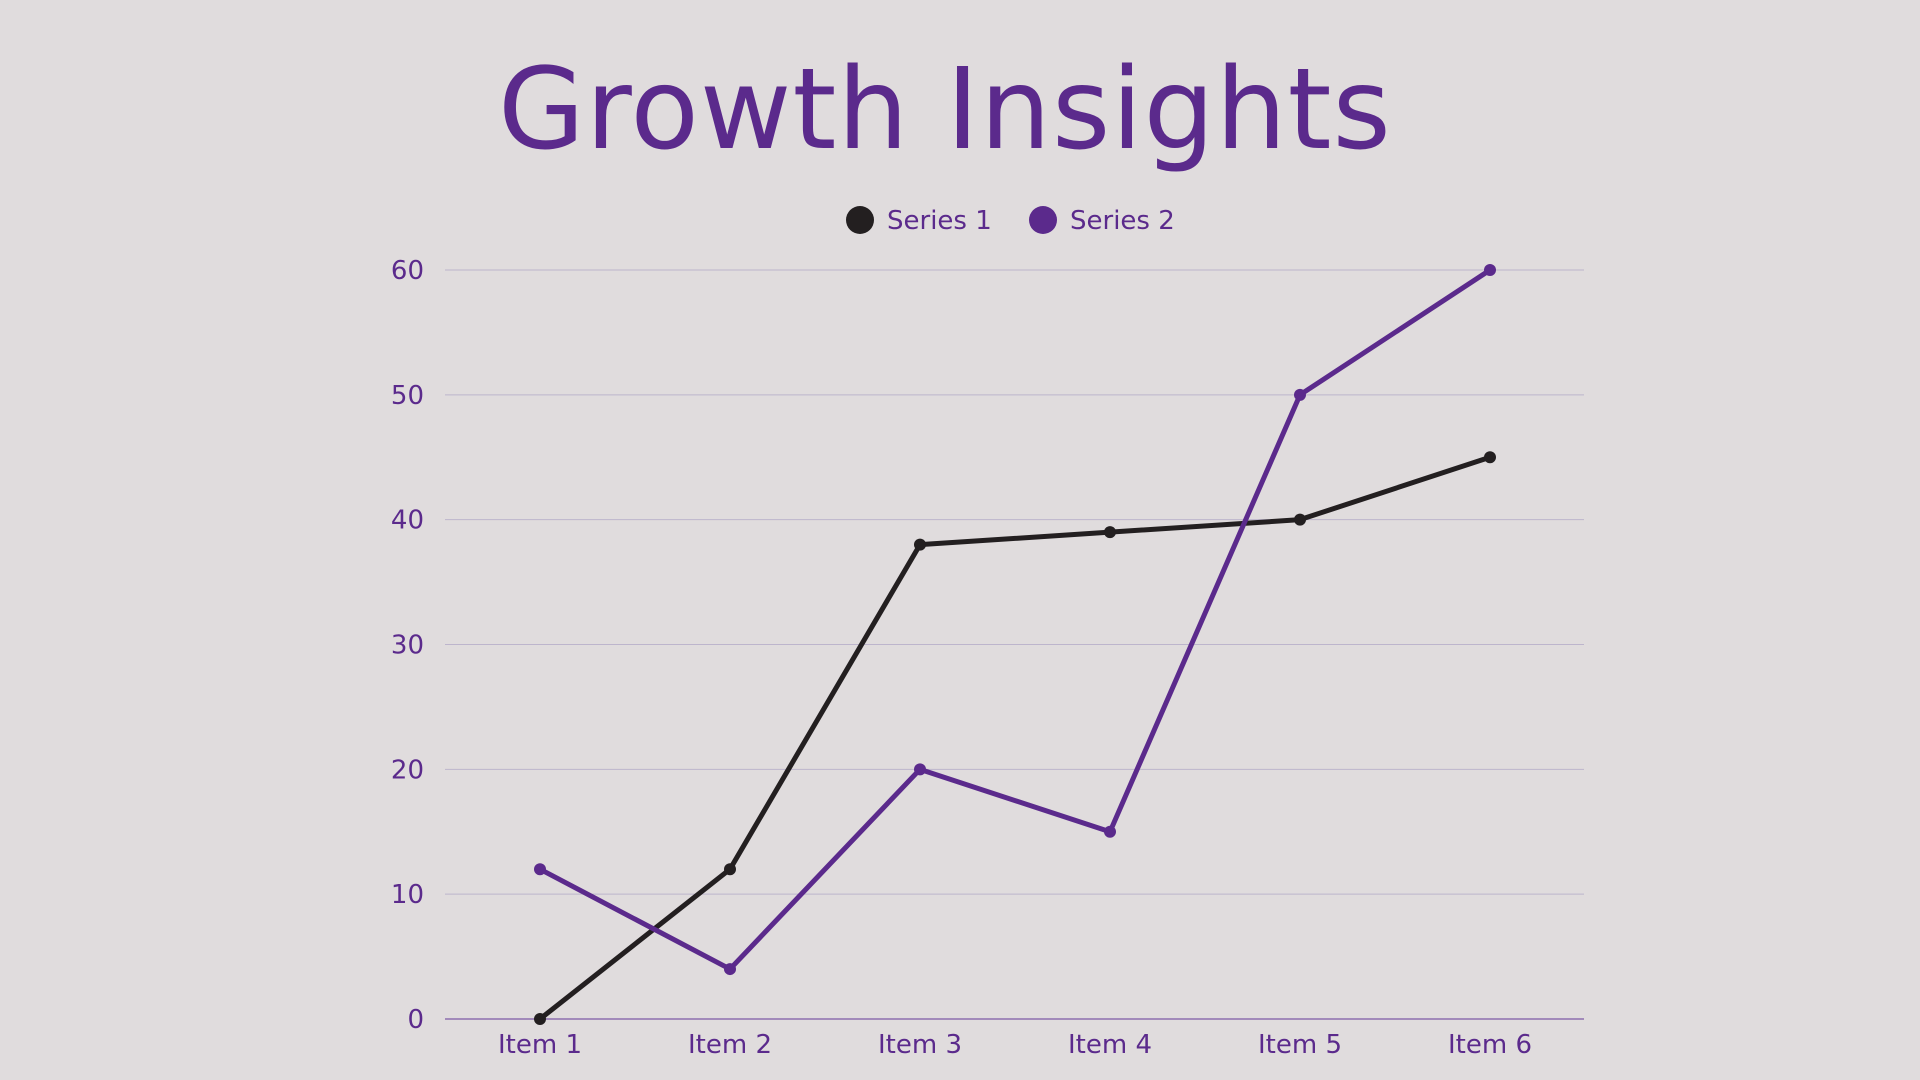  I want to click on y-tick-label: 50, so click(407, 396).